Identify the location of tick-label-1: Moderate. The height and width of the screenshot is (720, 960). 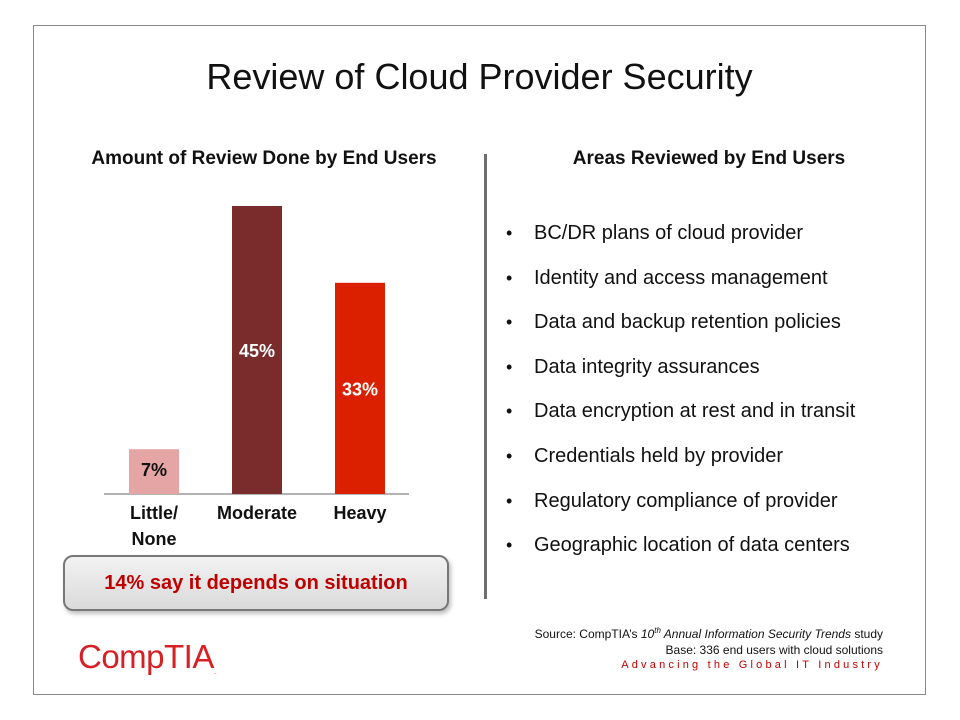
(257, 513).